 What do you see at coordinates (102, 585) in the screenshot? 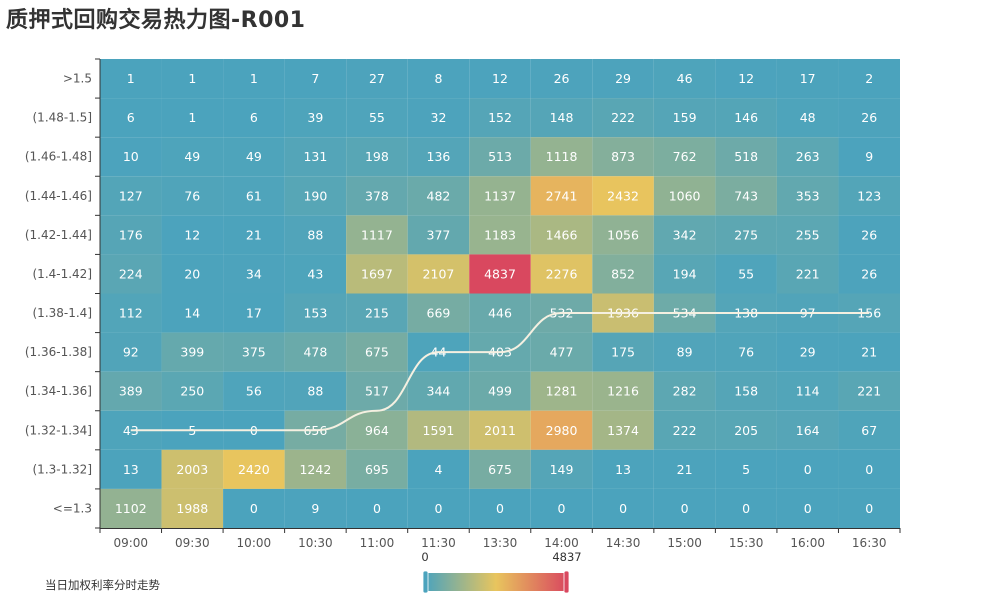
I see `legend-label: 当日加权利率分时走势` at bounding box center [102, 585].